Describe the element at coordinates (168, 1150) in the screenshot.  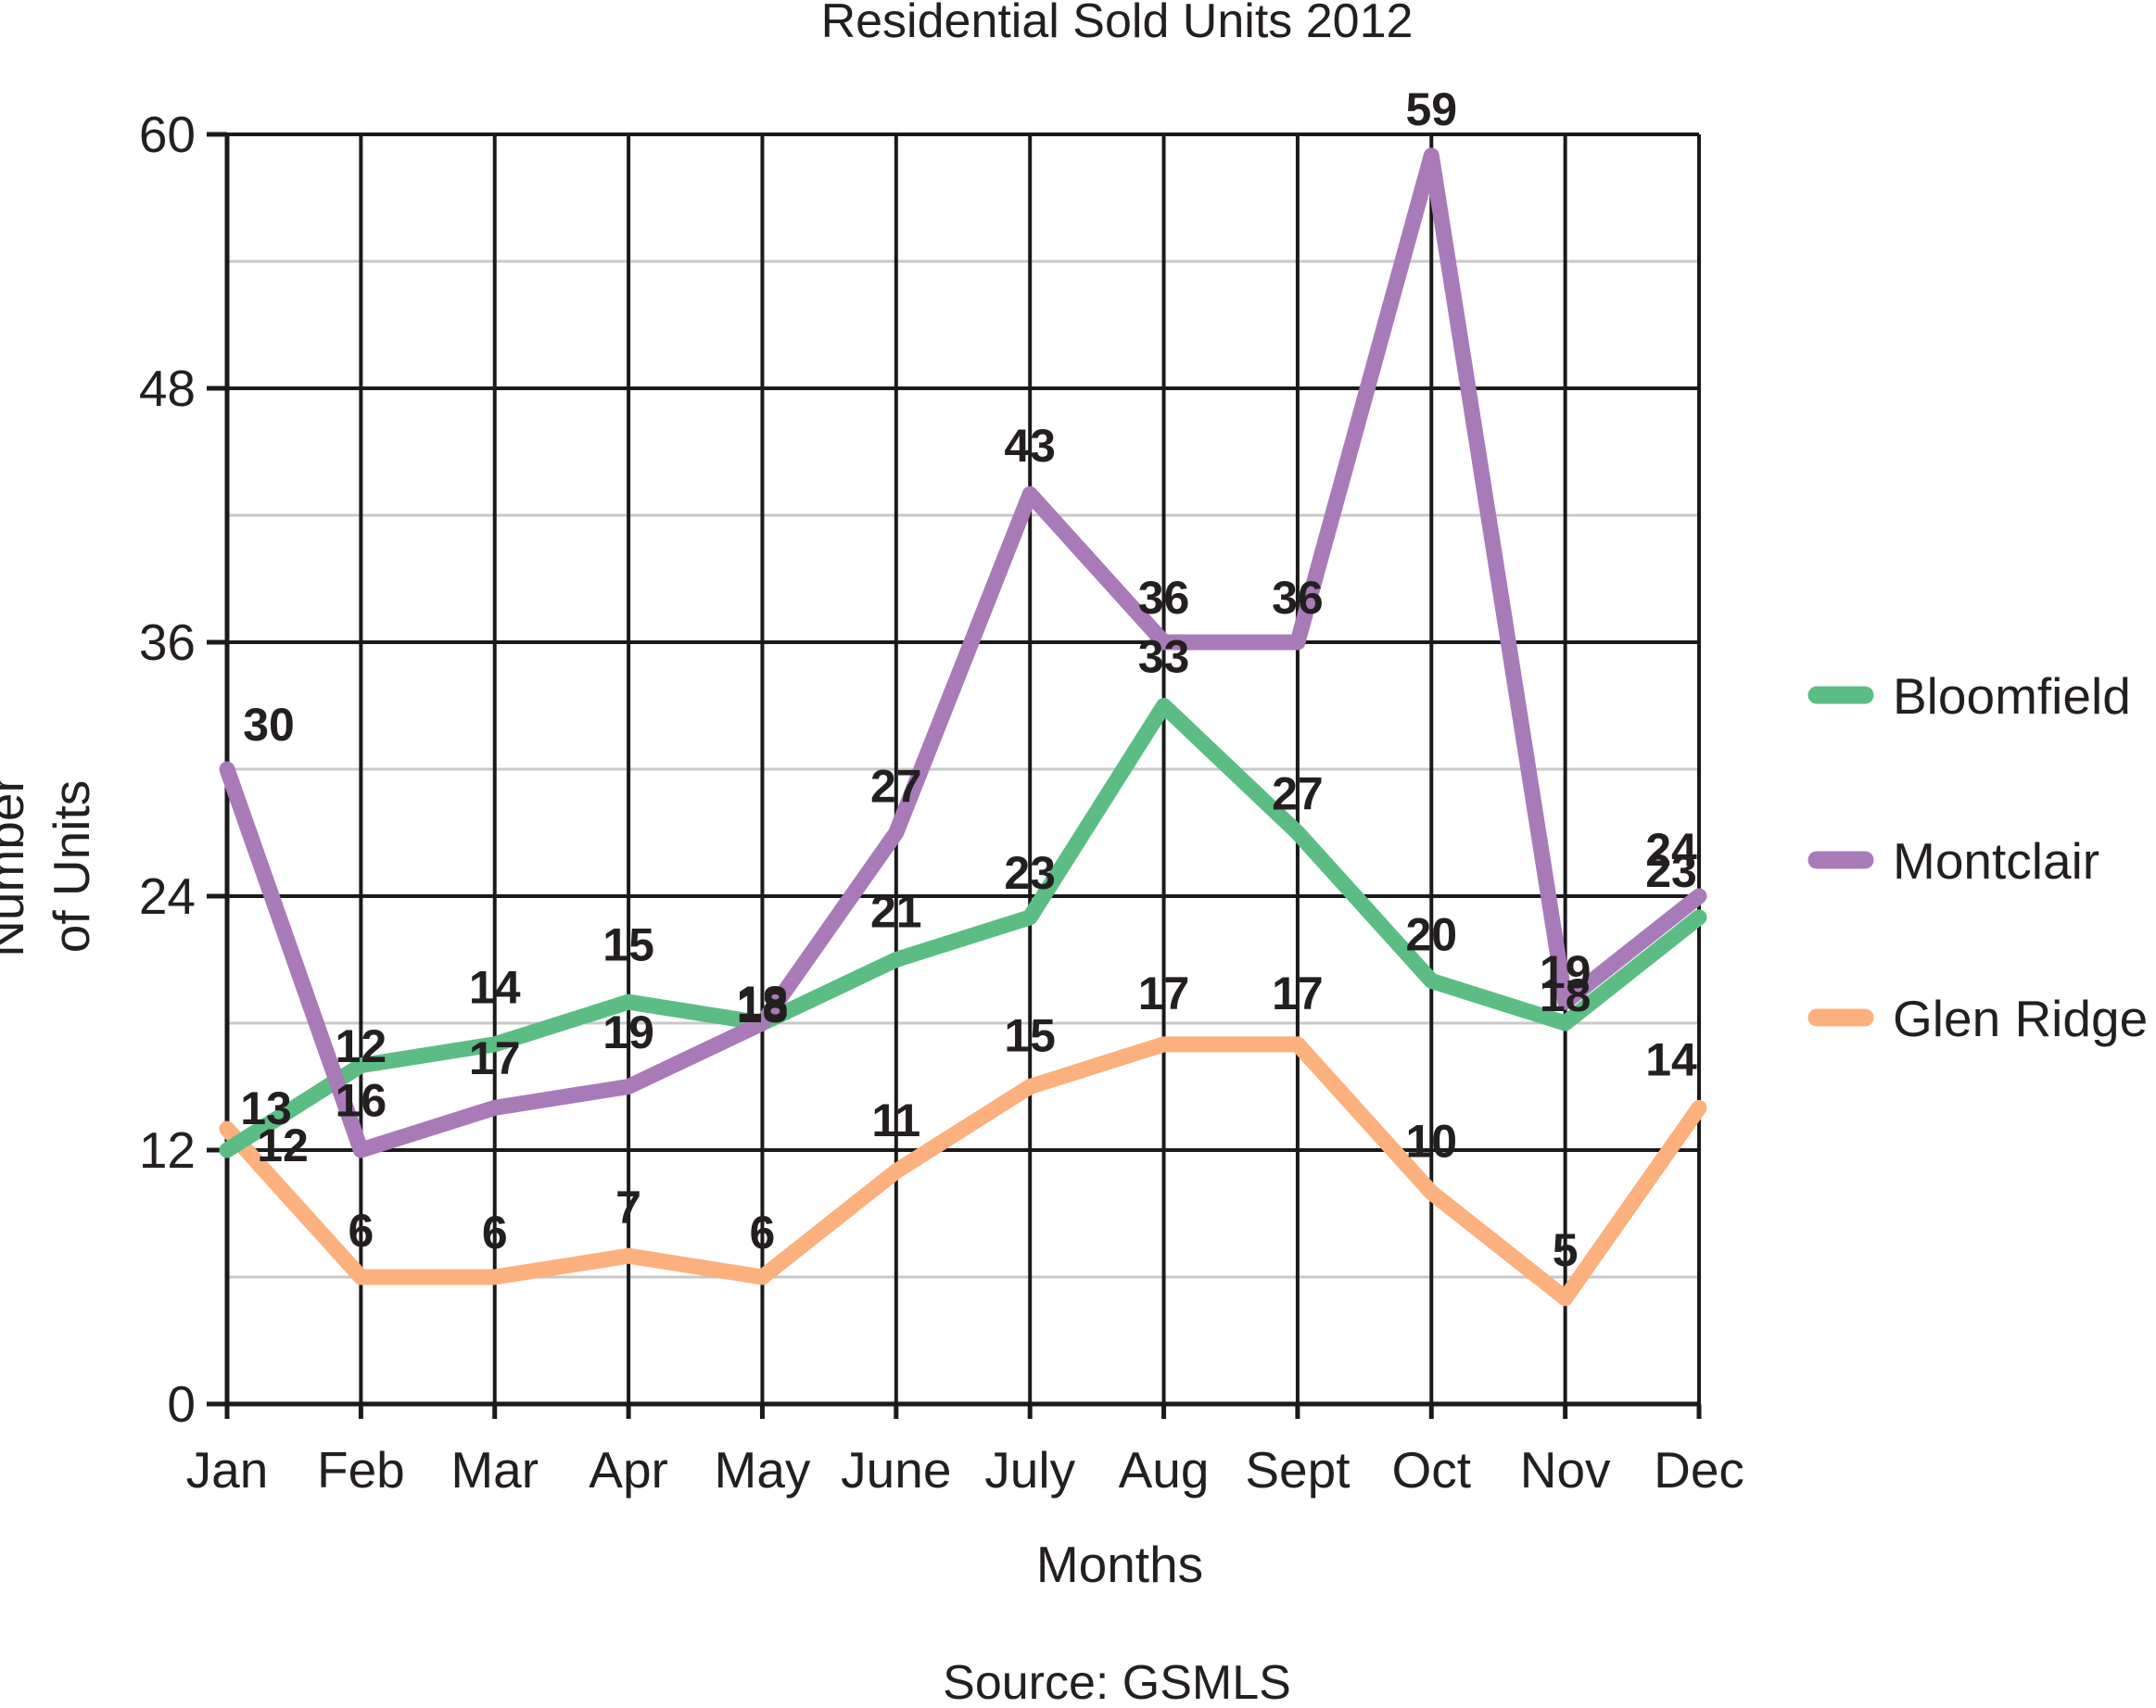
I see `y-tick-label: 12` at that location.